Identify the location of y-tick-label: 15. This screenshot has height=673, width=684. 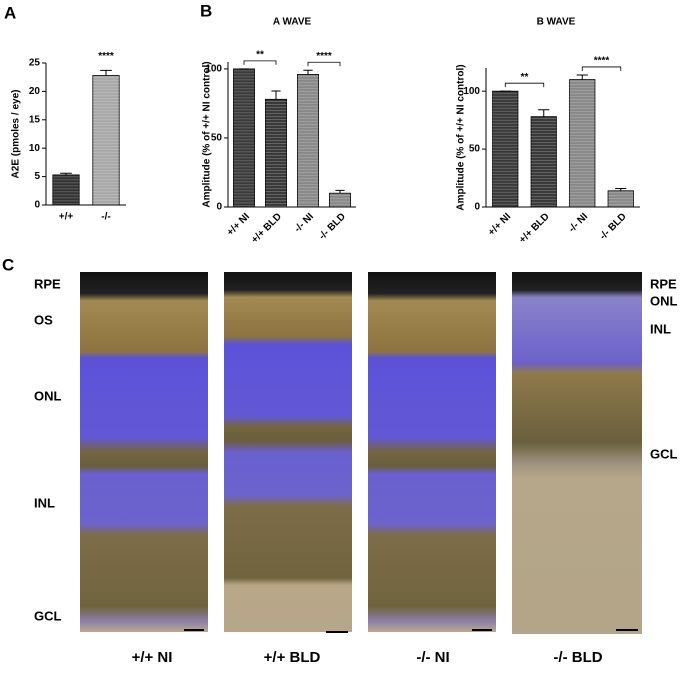
(35, 119).